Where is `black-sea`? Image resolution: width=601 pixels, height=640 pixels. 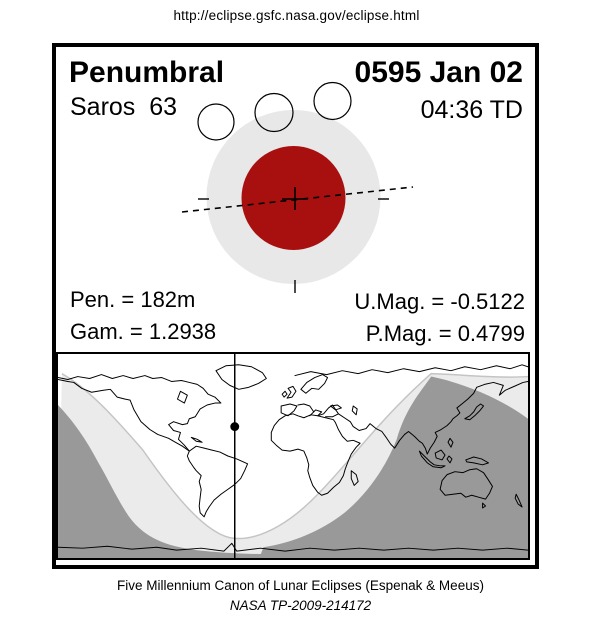 black-sea is located at coordinates (336, 407).